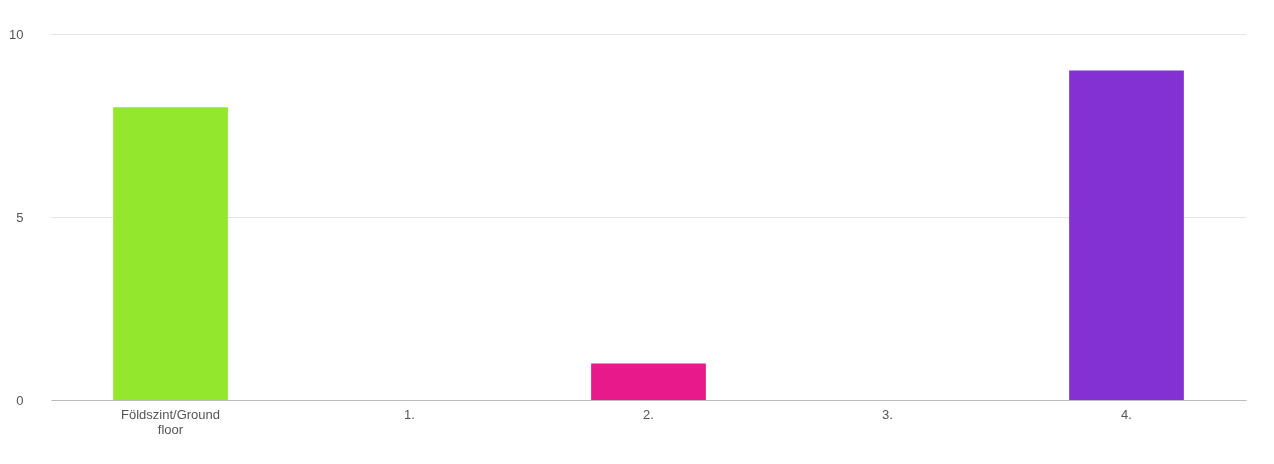 The image size is (1274, 464). Describe the element at coordinates (16, 34) in the screenshot. I see `y-tick-label: 10` at that location.